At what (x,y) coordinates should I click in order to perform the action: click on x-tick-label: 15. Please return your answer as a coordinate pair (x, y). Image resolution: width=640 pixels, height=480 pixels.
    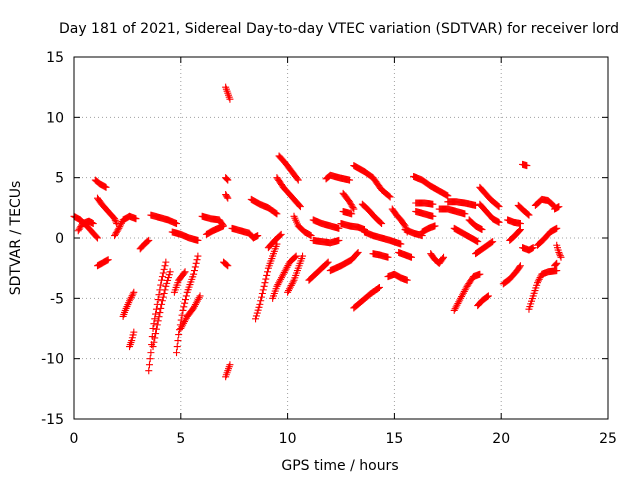
    Looking at the image, I should click on (394, 439).